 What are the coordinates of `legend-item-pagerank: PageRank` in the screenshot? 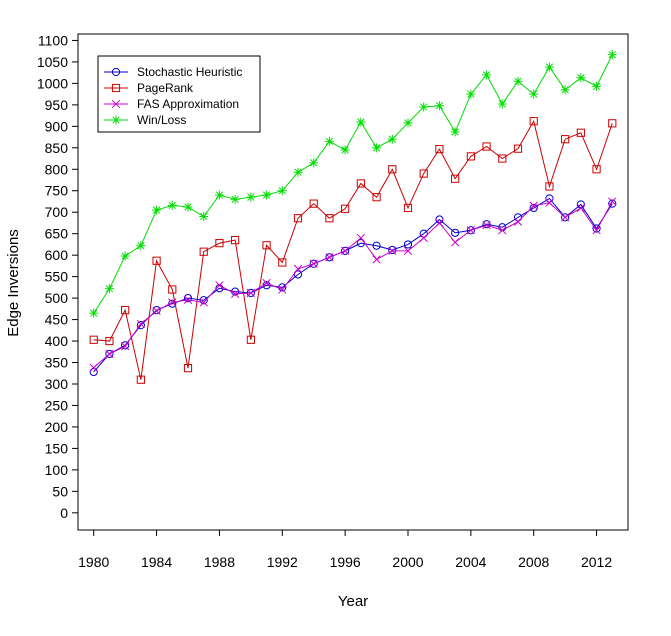 It's located at (149, 88).